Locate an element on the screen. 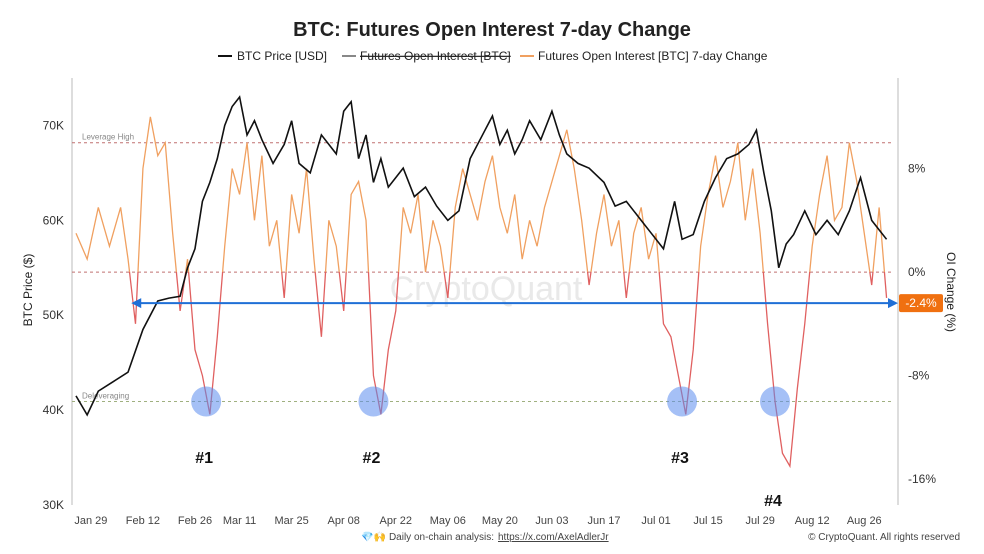 The height and width of the screenshot is (554, 984). x-tick-0: Jan 29 is located at coordinates (90, 521).